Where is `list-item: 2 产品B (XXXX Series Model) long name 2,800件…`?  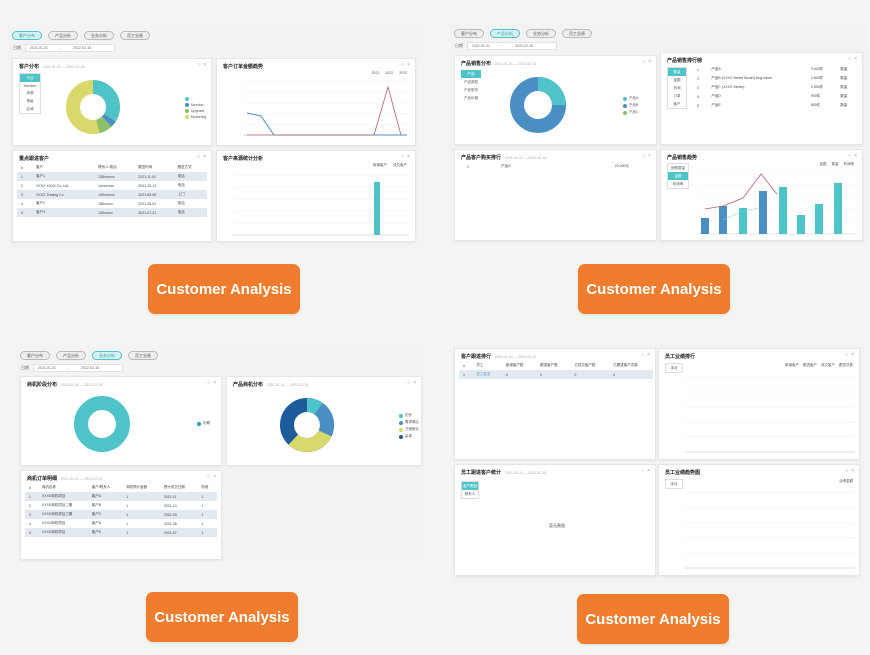
list-item: 2 产品B (XXXX Series Model) long name 2,800件… is located at coordinates (772, 78).